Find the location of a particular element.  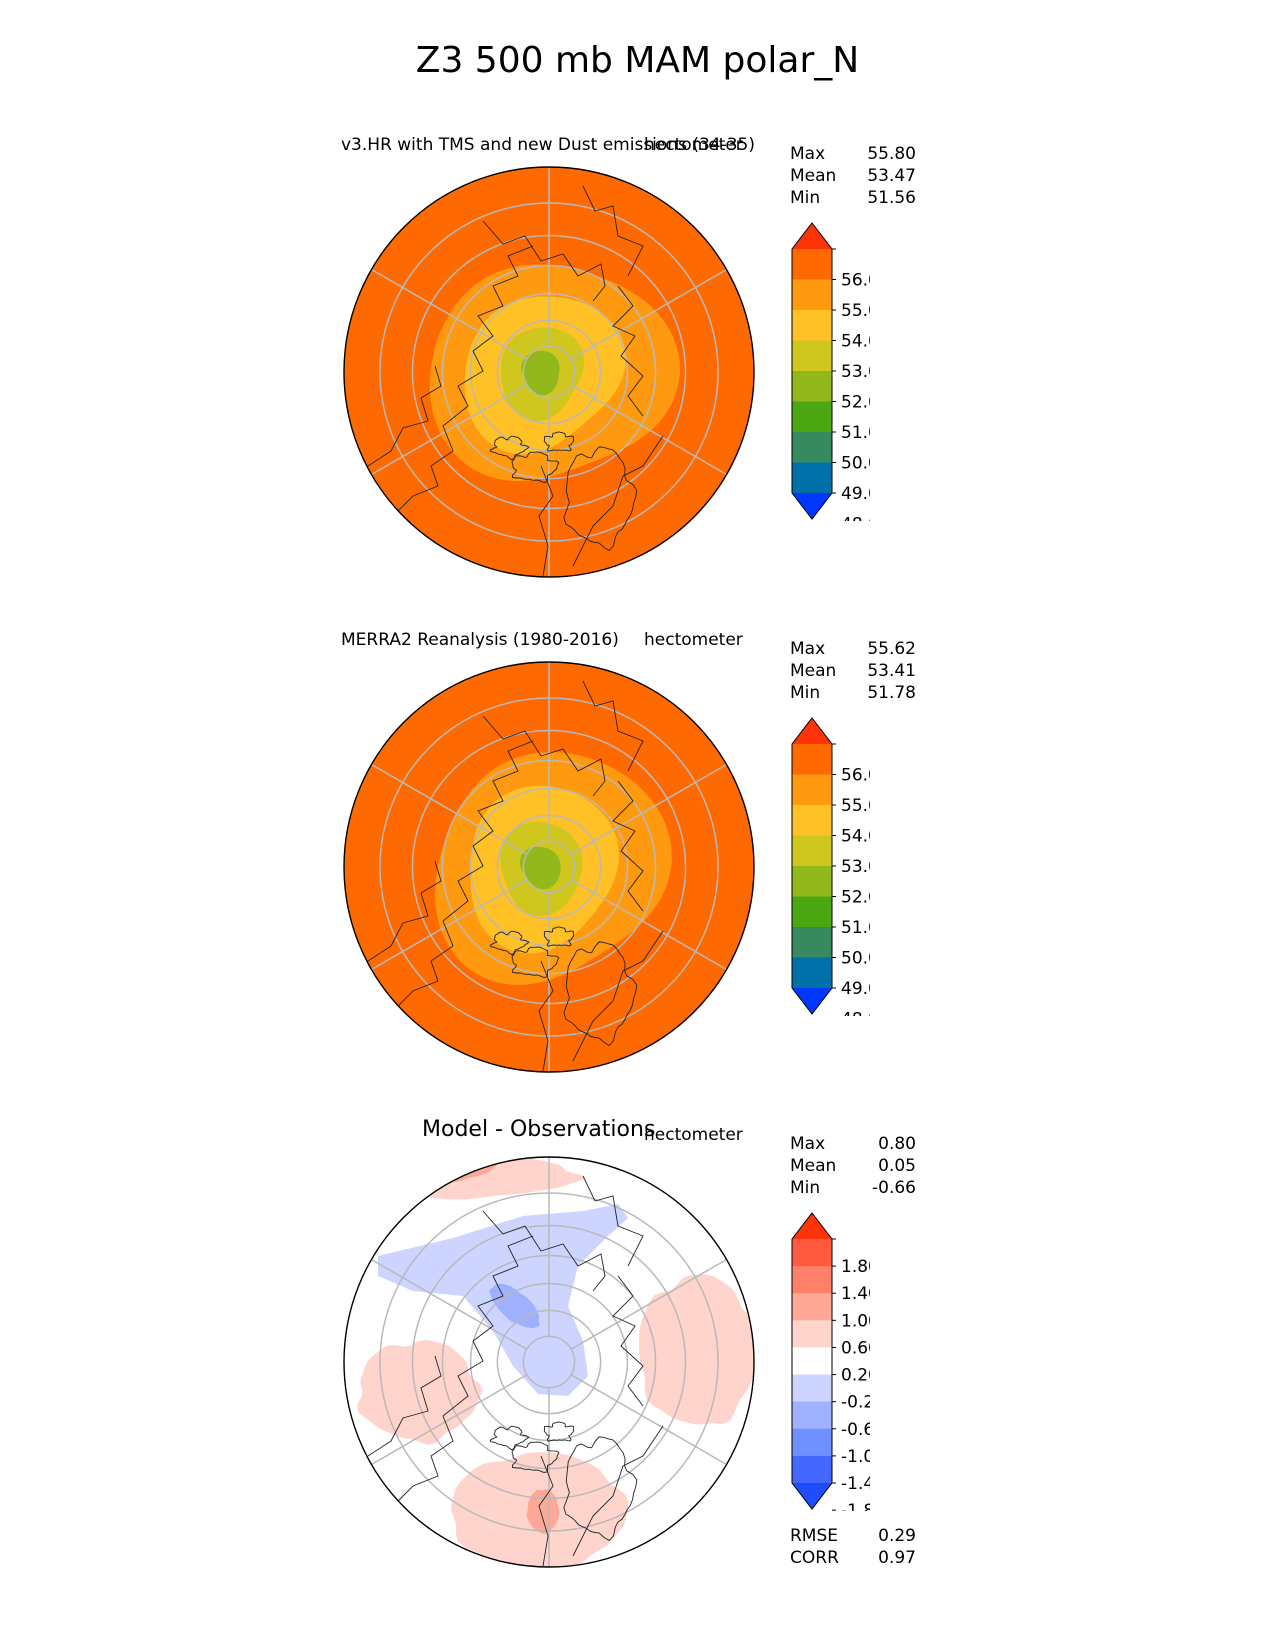

metric-corr: CORR 0.97 is located at coordinates (853, 1558).